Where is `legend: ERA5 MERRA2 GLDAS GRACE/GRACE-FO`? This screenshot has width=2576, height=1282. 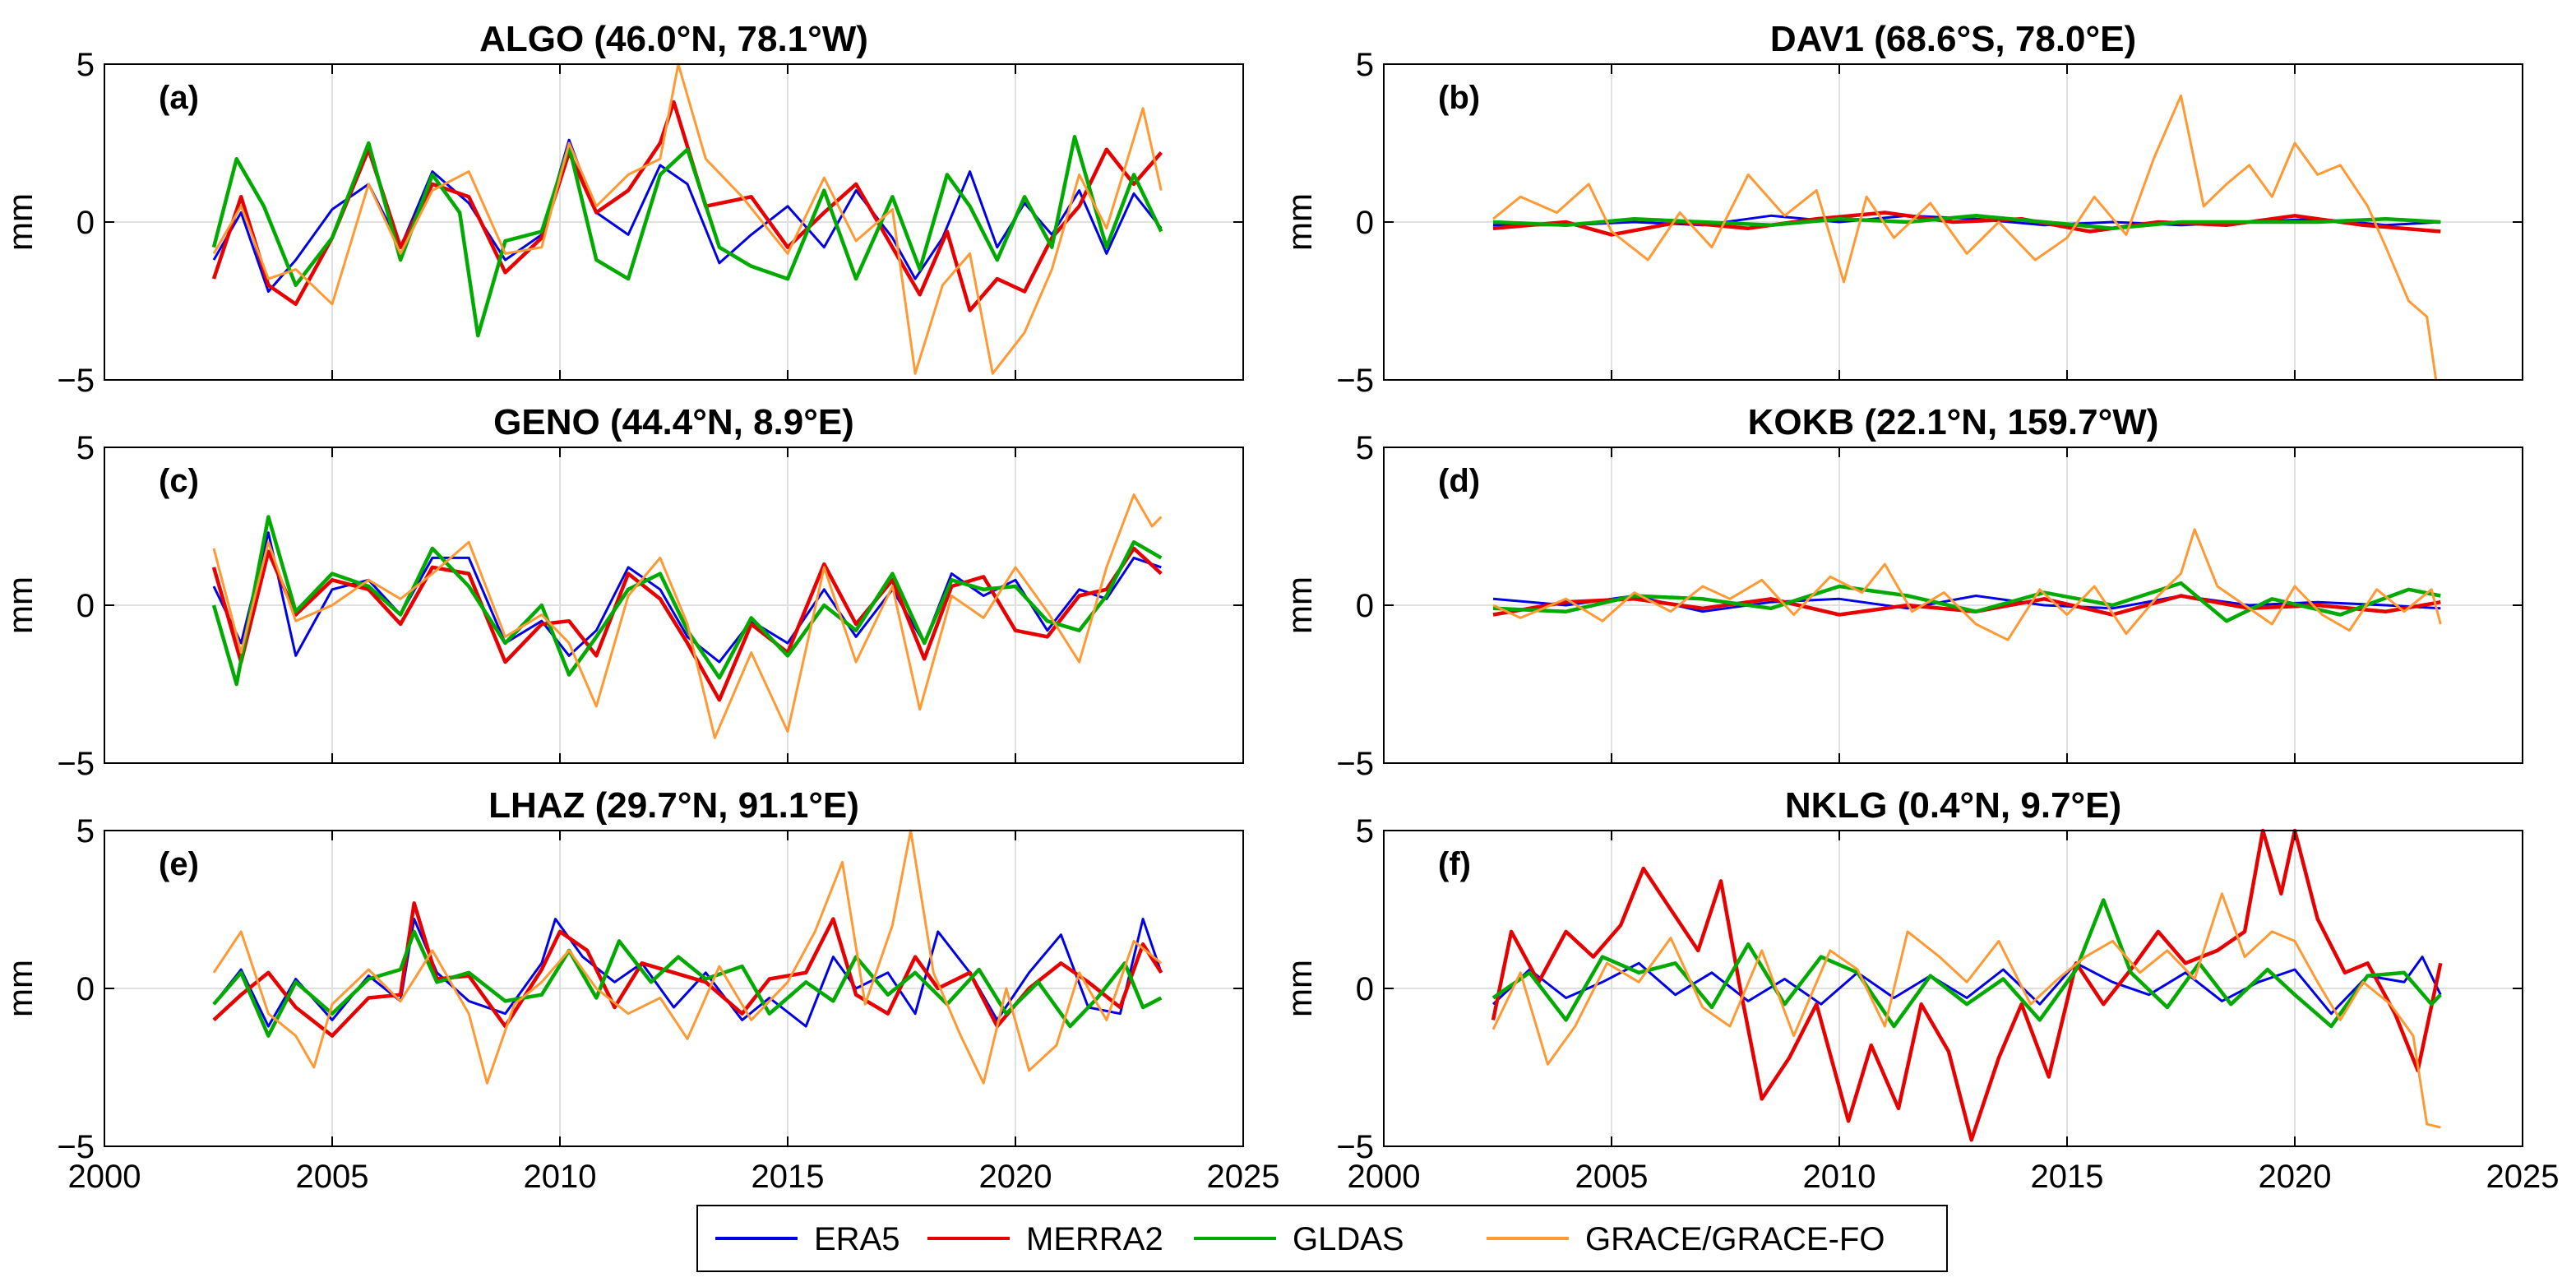
legend: ERA5 MERRA2 GLDAS GRACE/GRACE-FO is located at coordinates (1322, 1238).